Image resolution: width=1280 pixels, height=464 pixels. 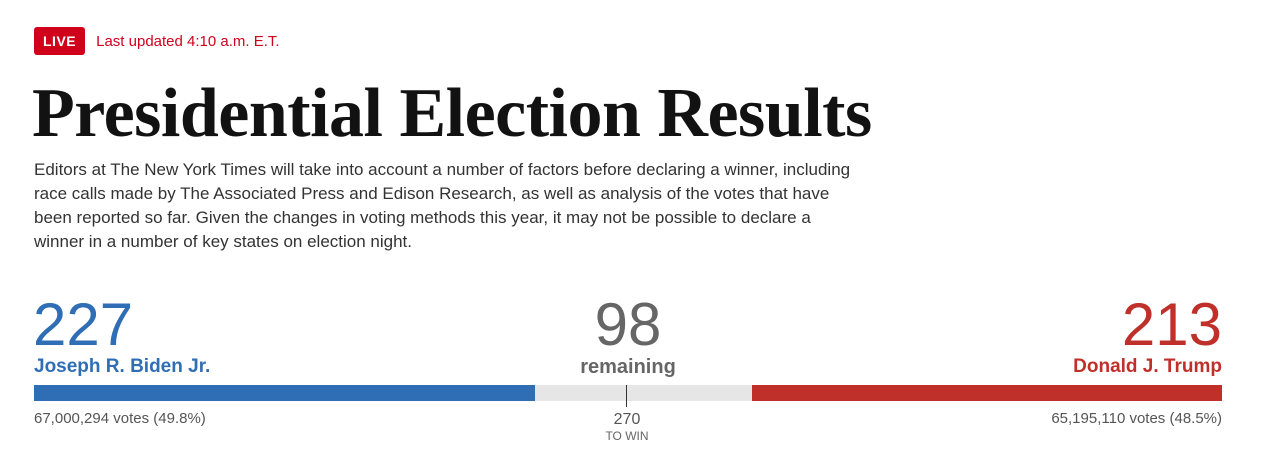 I want to click on remaining-electoral-votes: 98, so click(x=628, y=324).